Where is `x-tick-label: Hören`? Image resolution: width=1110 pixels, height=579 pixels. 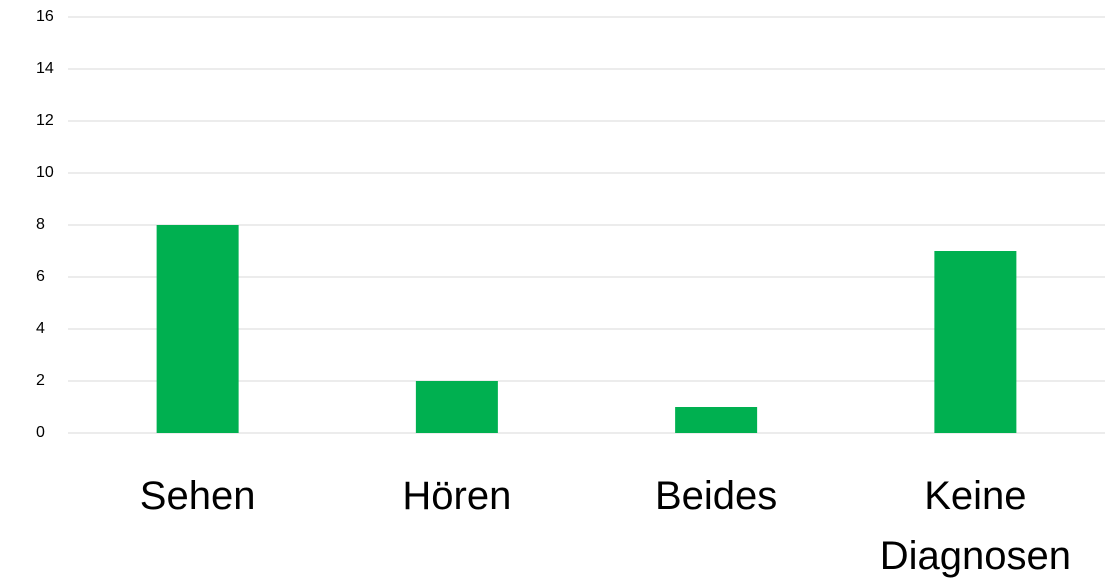
x-tick-label: Hören is located at coordinates (457, 496).